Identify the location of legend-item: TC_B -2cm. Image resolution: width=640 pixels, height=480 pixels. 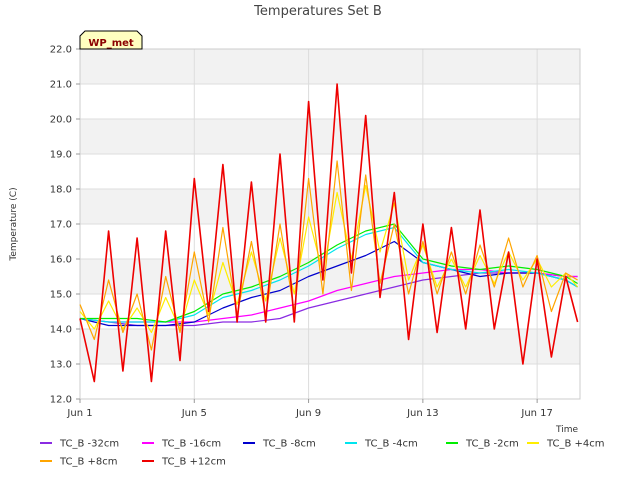
(482, 444).